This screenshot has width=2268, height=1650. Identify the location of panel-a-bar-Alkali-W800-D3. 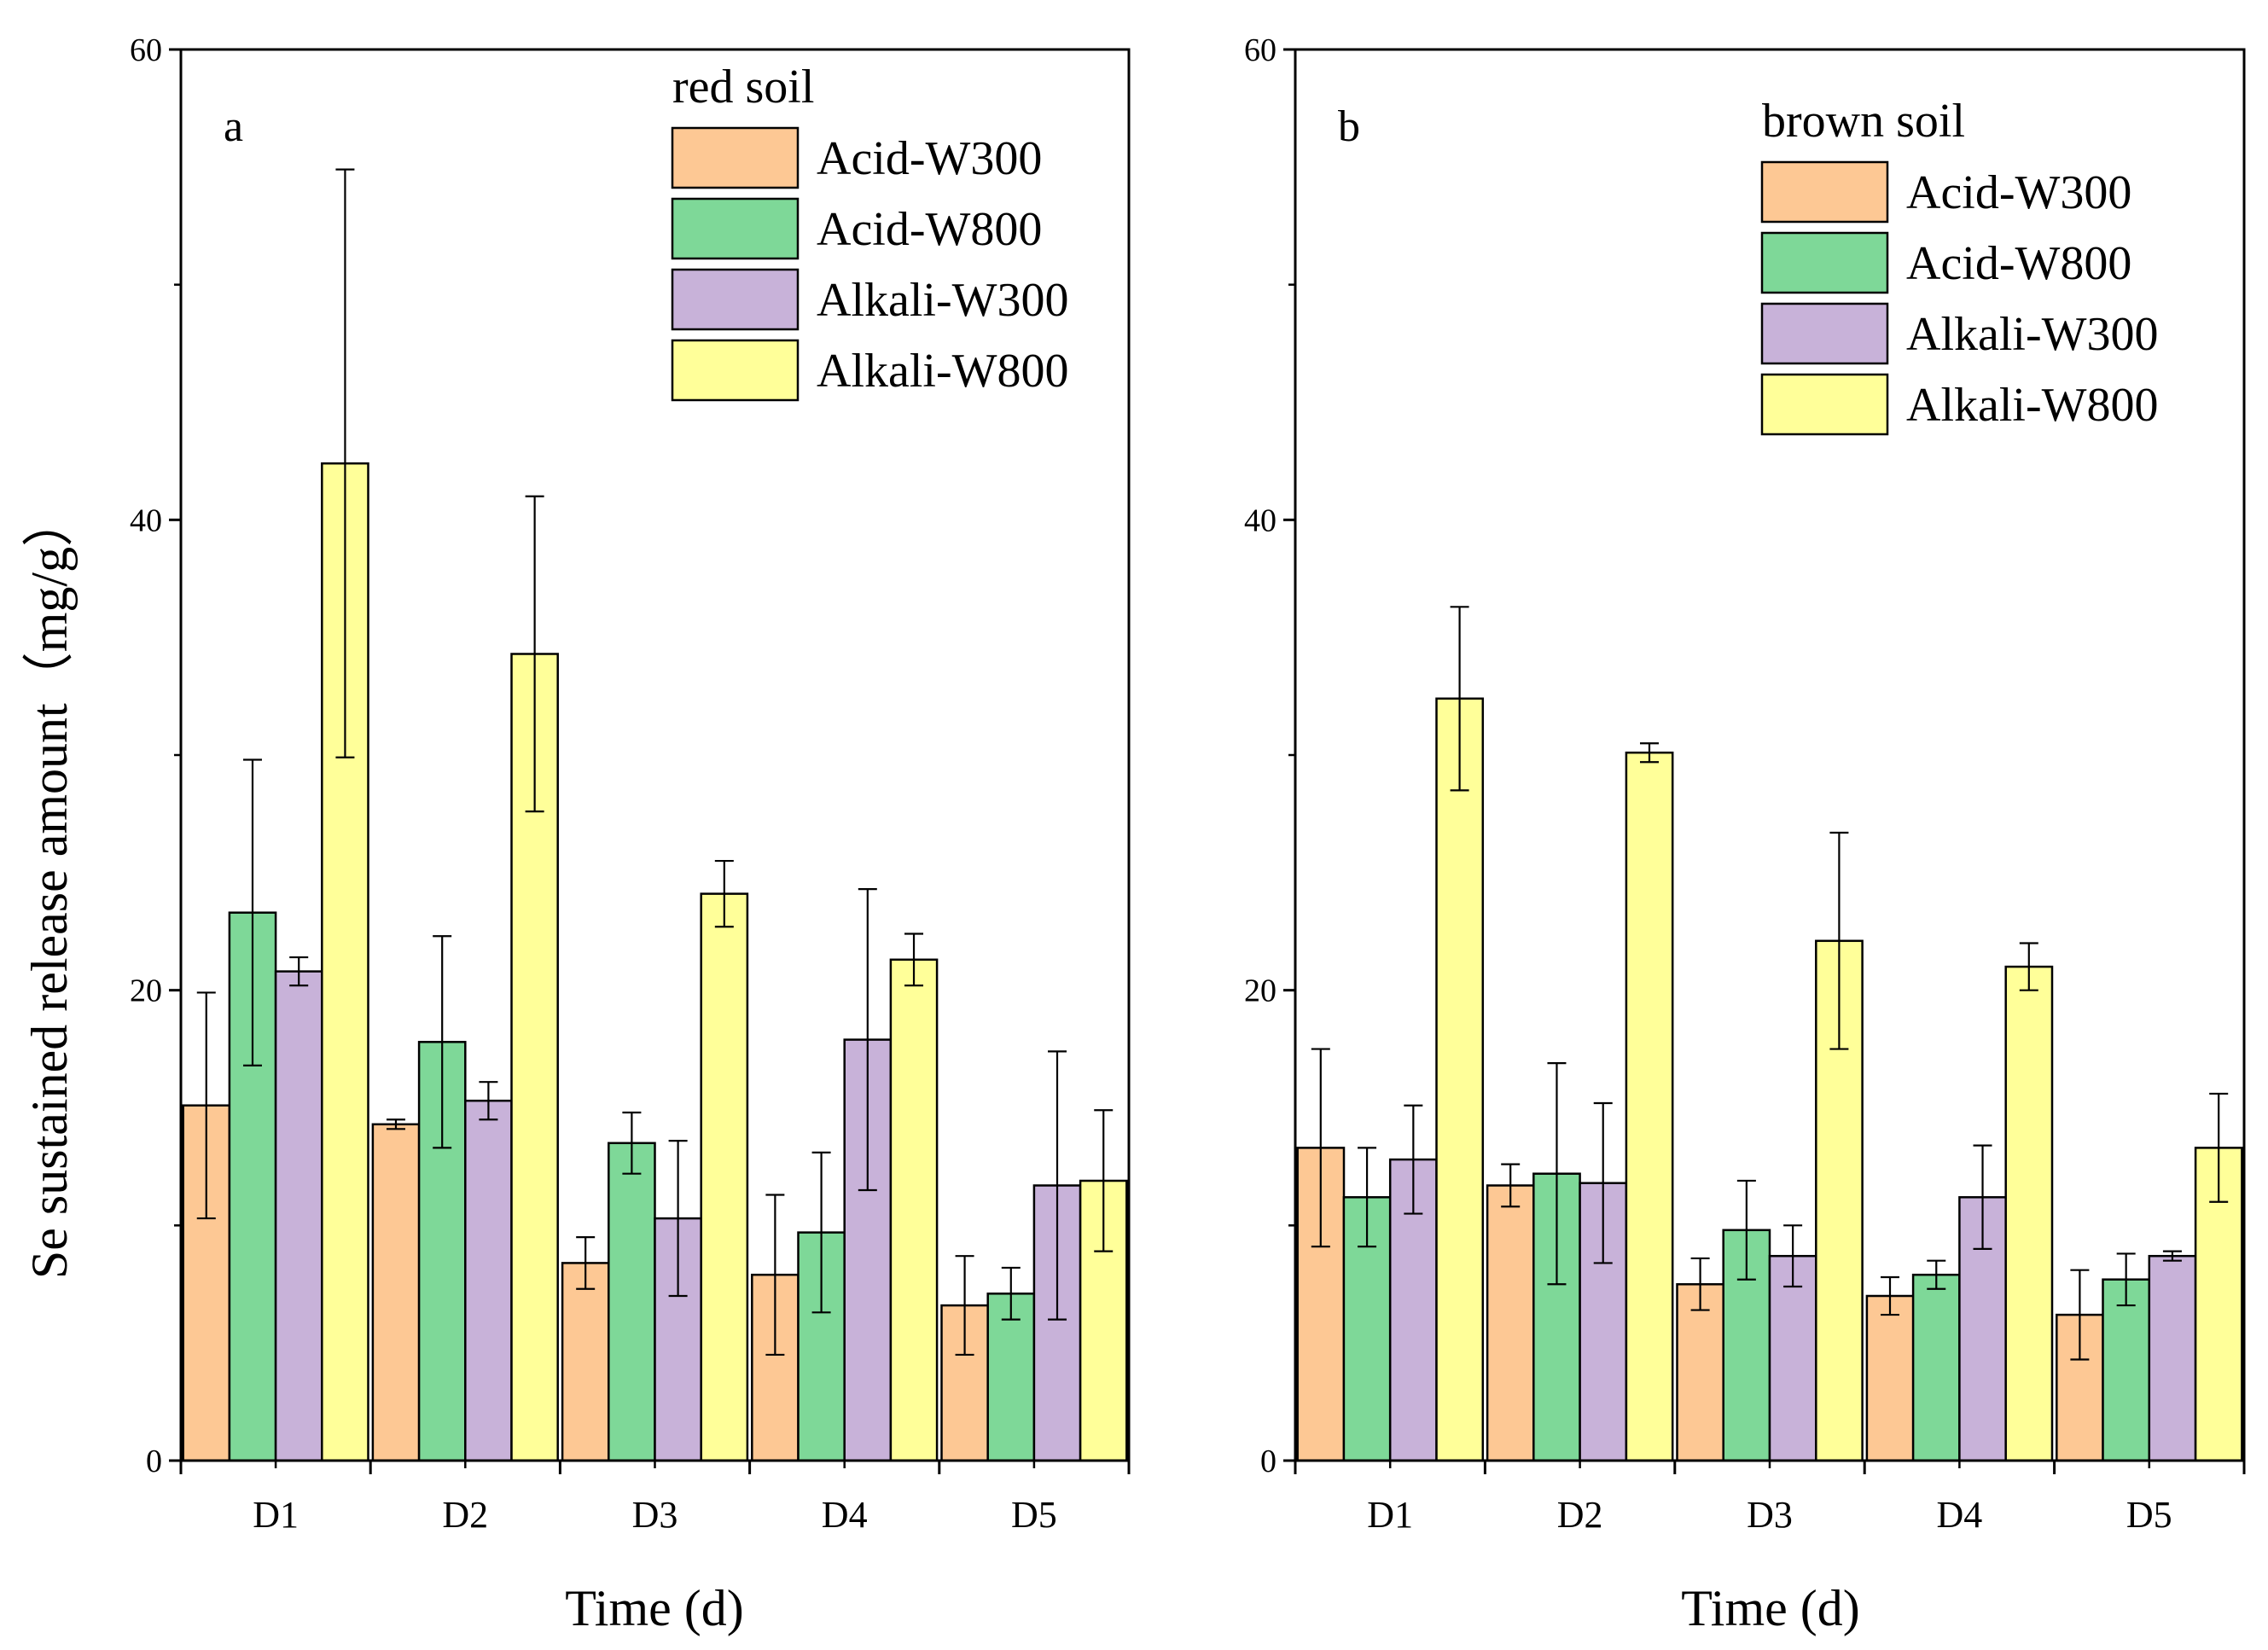
(724, 1177).